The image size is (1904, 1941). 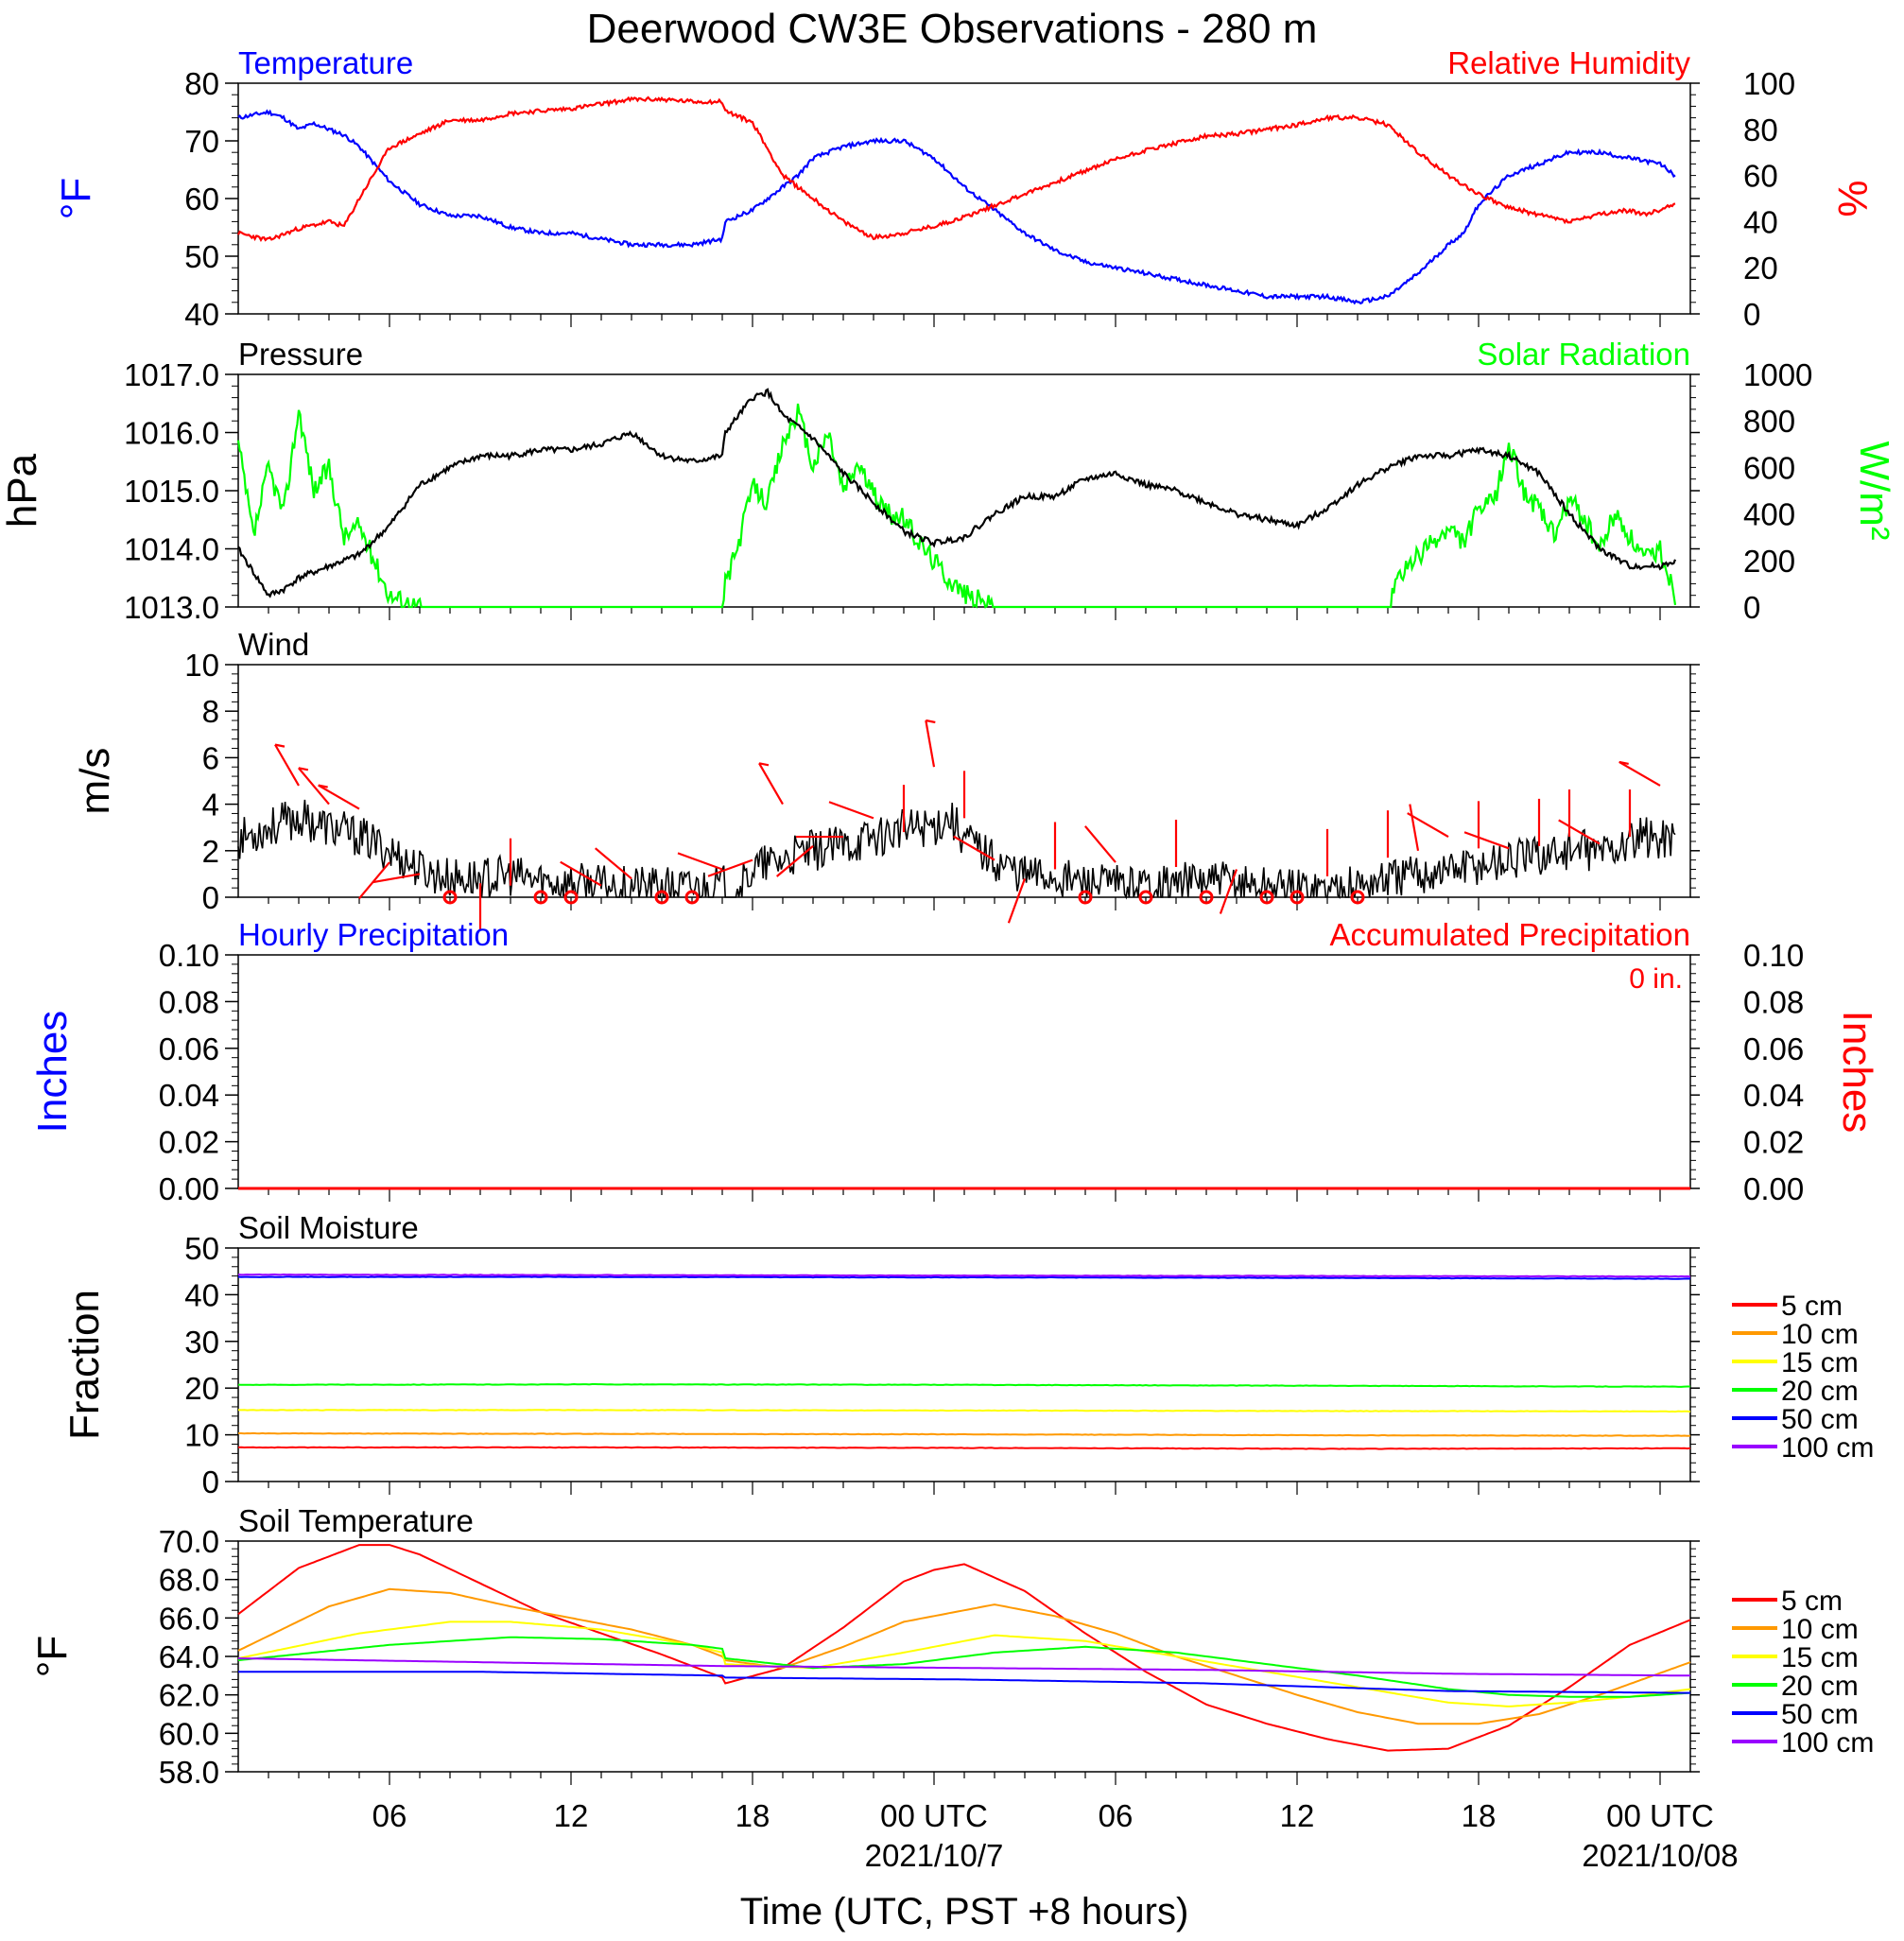 I want to click on soilm-ytick-label: 0, so click(x=211, y=1482).